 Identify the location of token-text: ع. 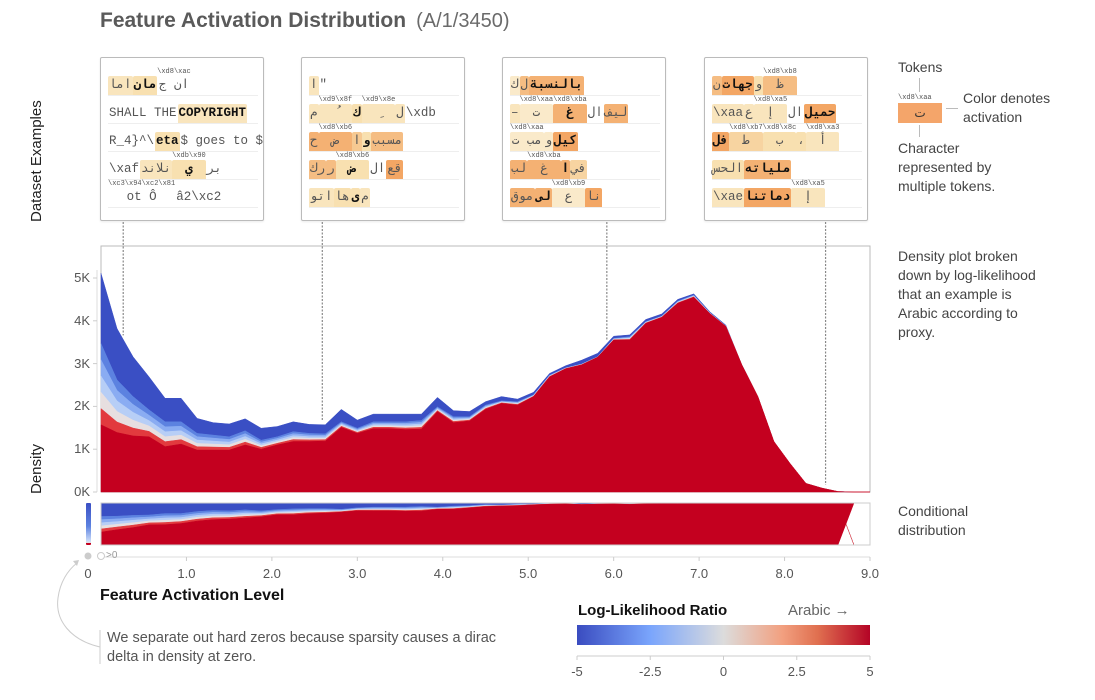
(568, 197).